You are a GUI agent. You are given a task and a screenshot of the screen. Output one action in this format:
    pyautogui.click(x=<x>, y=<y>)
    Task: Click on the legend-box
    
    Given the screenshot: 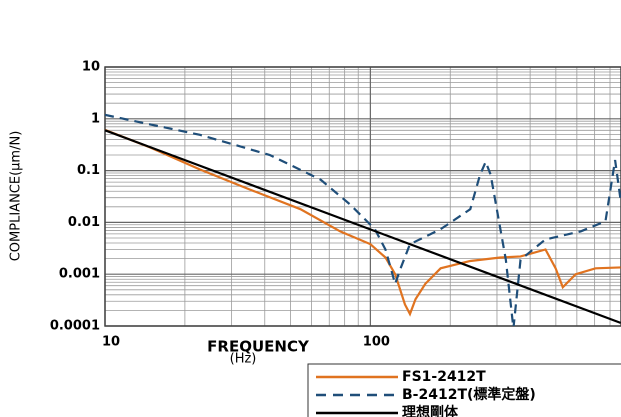 What is the action you would take?
    pyautogui.click(x=464, y=390)
    